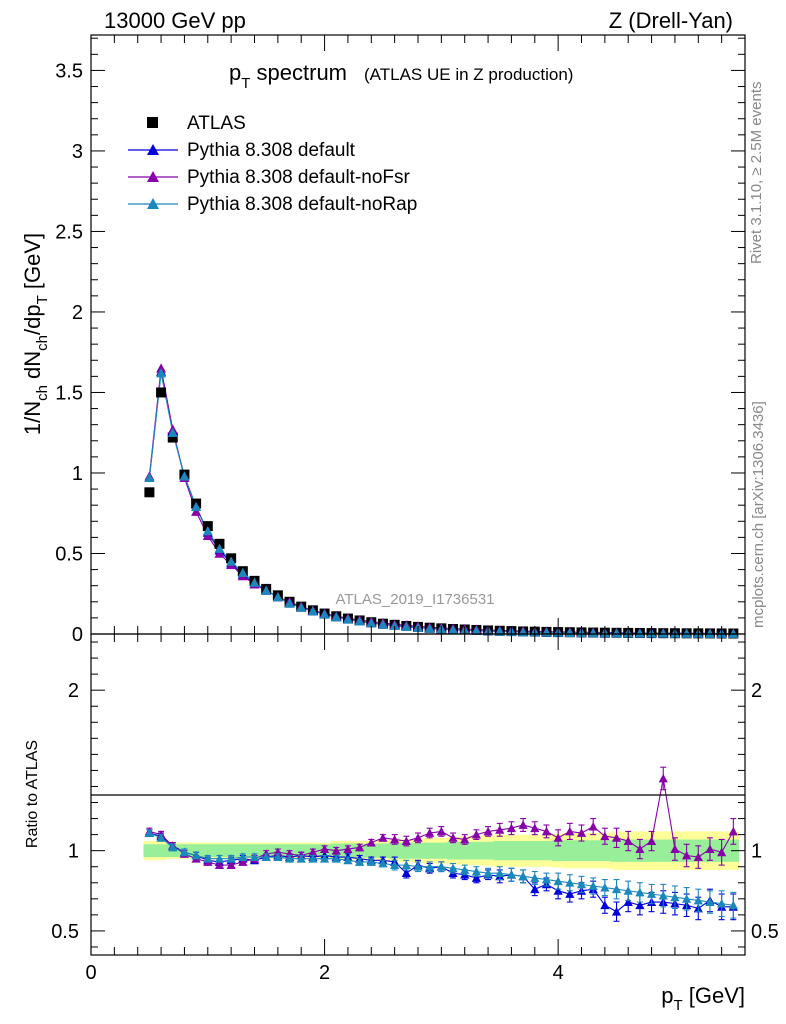 This screenshot has width=786, height=1024. What do you see at coordinates (90, 973) in the screenshot?
I see `x-tick-label: 0` at bounding box center [90, 973].